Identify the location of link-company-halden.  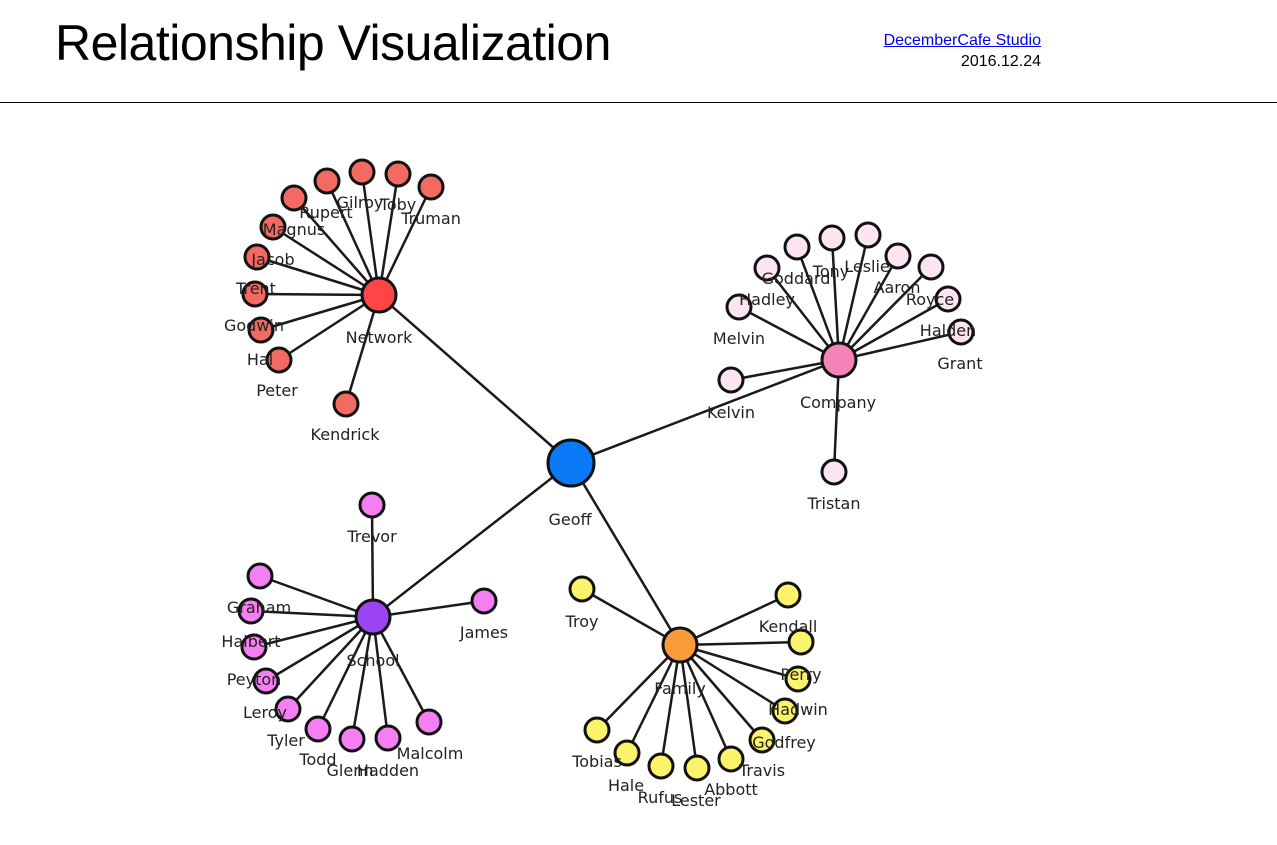
(893, 329).